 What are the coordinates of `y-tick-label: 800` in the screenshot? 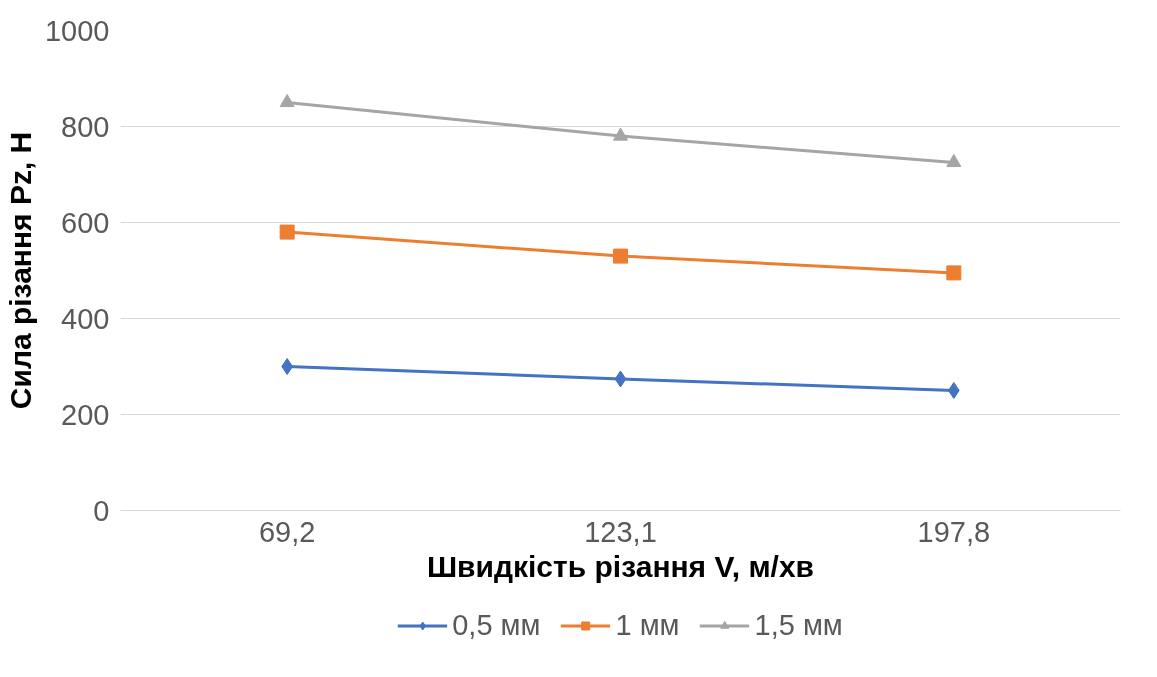 It's located at (85, 126).